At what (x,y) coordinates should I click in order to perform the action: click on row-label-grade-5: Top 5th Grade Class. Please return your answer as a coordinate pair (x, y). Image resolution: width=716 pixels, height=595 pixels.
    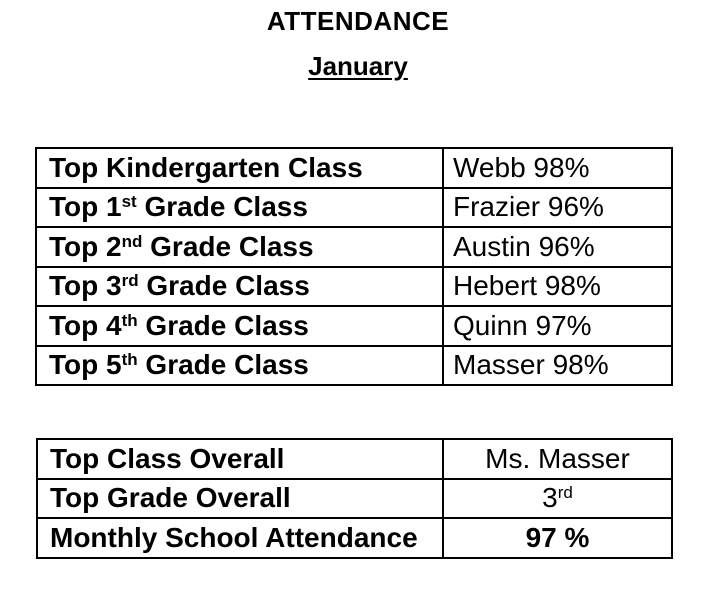
    Looking at the image, I should click on (239, 365).